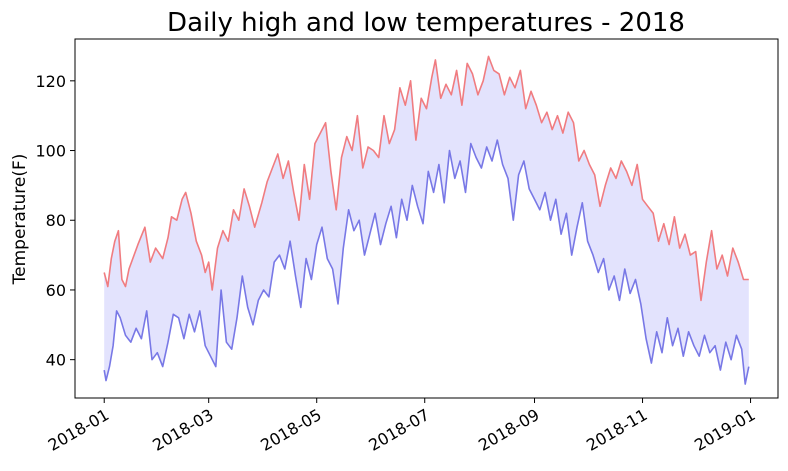 This screenshot has width=788, height=471. I want to click on y-tick-label-80: 80, so click(56, 220).